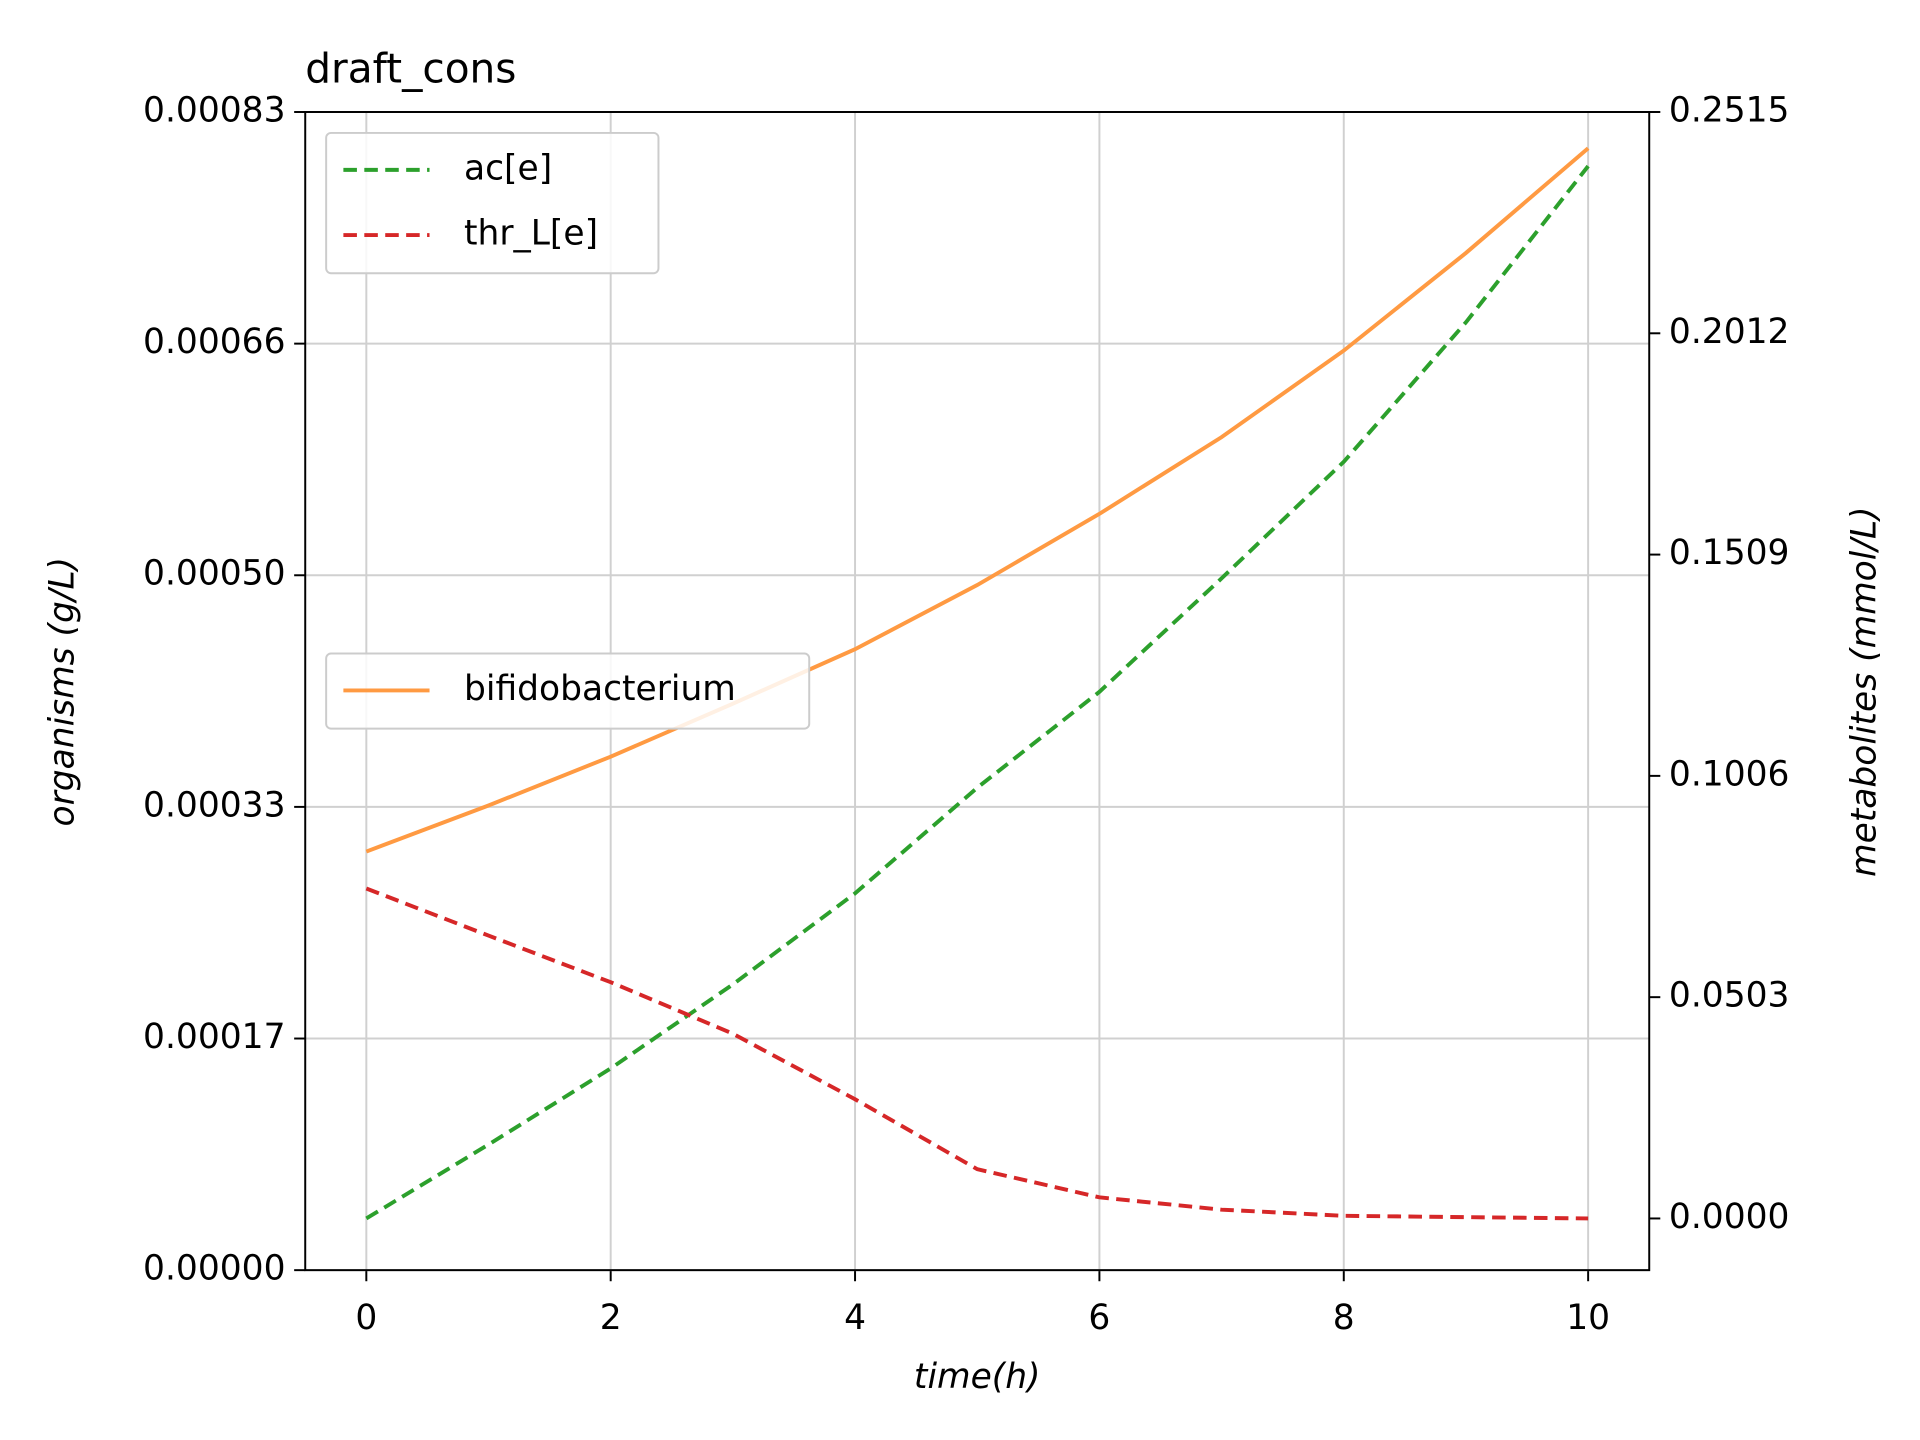 The image size is (1920, 1440). Describe the element at coordinates (855, 1318) in the screenshot. I see `x-tick-label: 4` at that location.